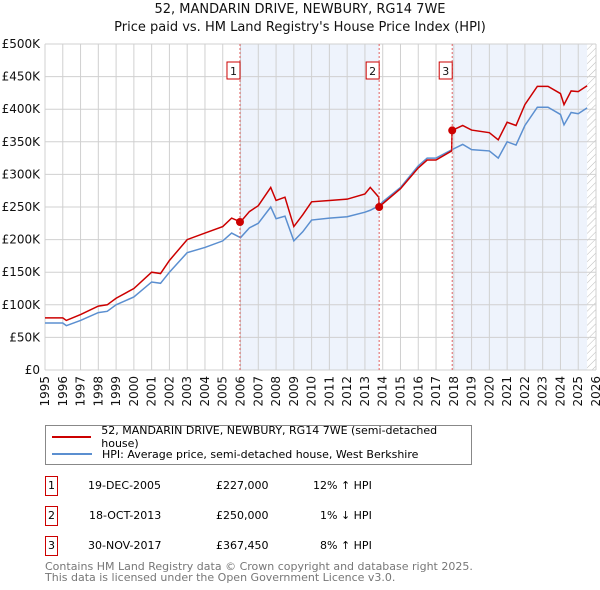 The height and width of the screenshot is (590, 600). What do you see at coordinates (25, 337) in the screenshot?
I see `y-tick-label: £50K` at bounding box center [25, 337].